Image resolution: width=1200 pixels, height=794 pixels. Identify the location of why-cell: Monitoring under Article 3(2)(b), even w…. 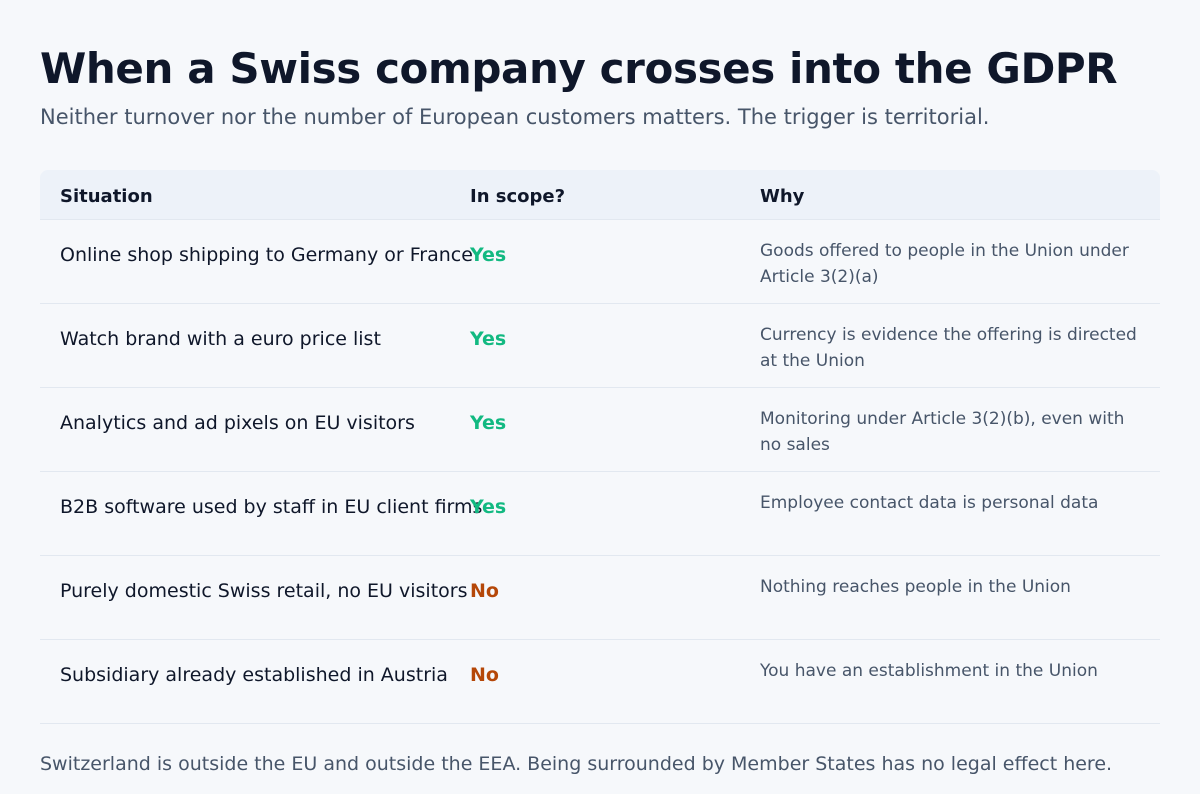
(942, 432).